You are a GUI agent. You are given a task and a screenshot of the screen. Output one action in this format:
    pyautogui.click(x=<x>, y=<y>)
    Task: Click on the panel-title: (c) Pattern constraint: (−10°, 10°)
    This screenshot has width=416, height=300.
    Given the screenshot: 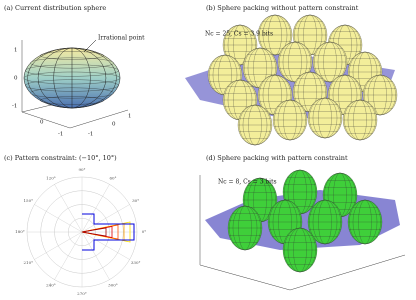 What is the action you would take?
    pyautogui.click(x=60, y=158)
    